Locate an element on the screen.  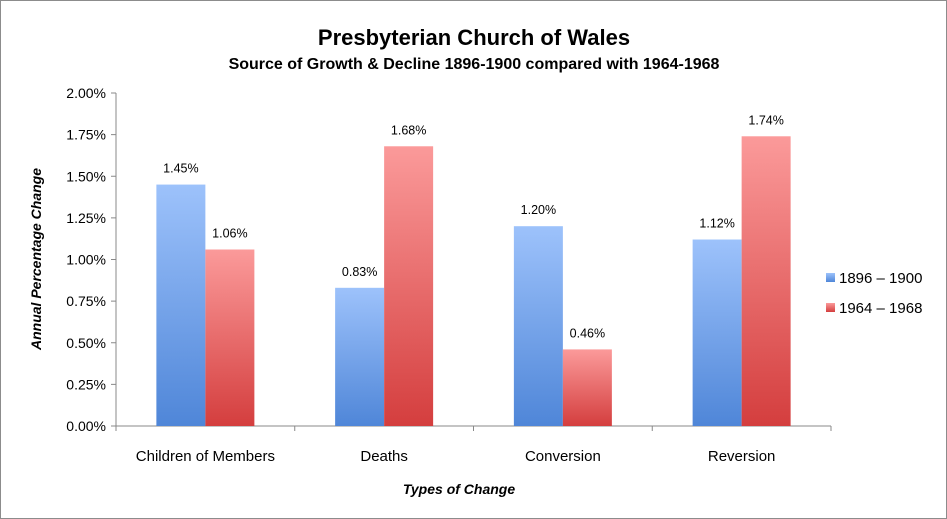
y-tick-label: 1.75% is located at coordinates (86, 135).